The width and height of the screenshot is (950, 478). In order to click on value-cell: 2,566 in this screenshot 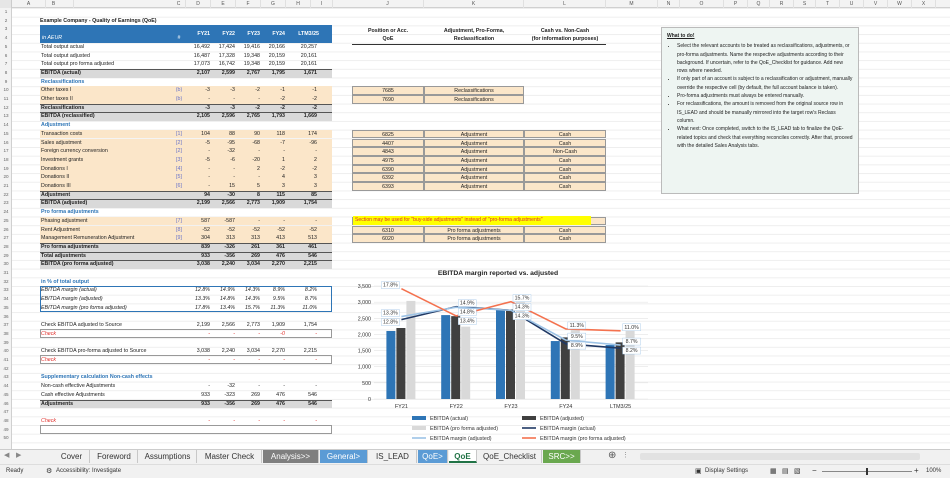, I will do `click(228, 325)`.